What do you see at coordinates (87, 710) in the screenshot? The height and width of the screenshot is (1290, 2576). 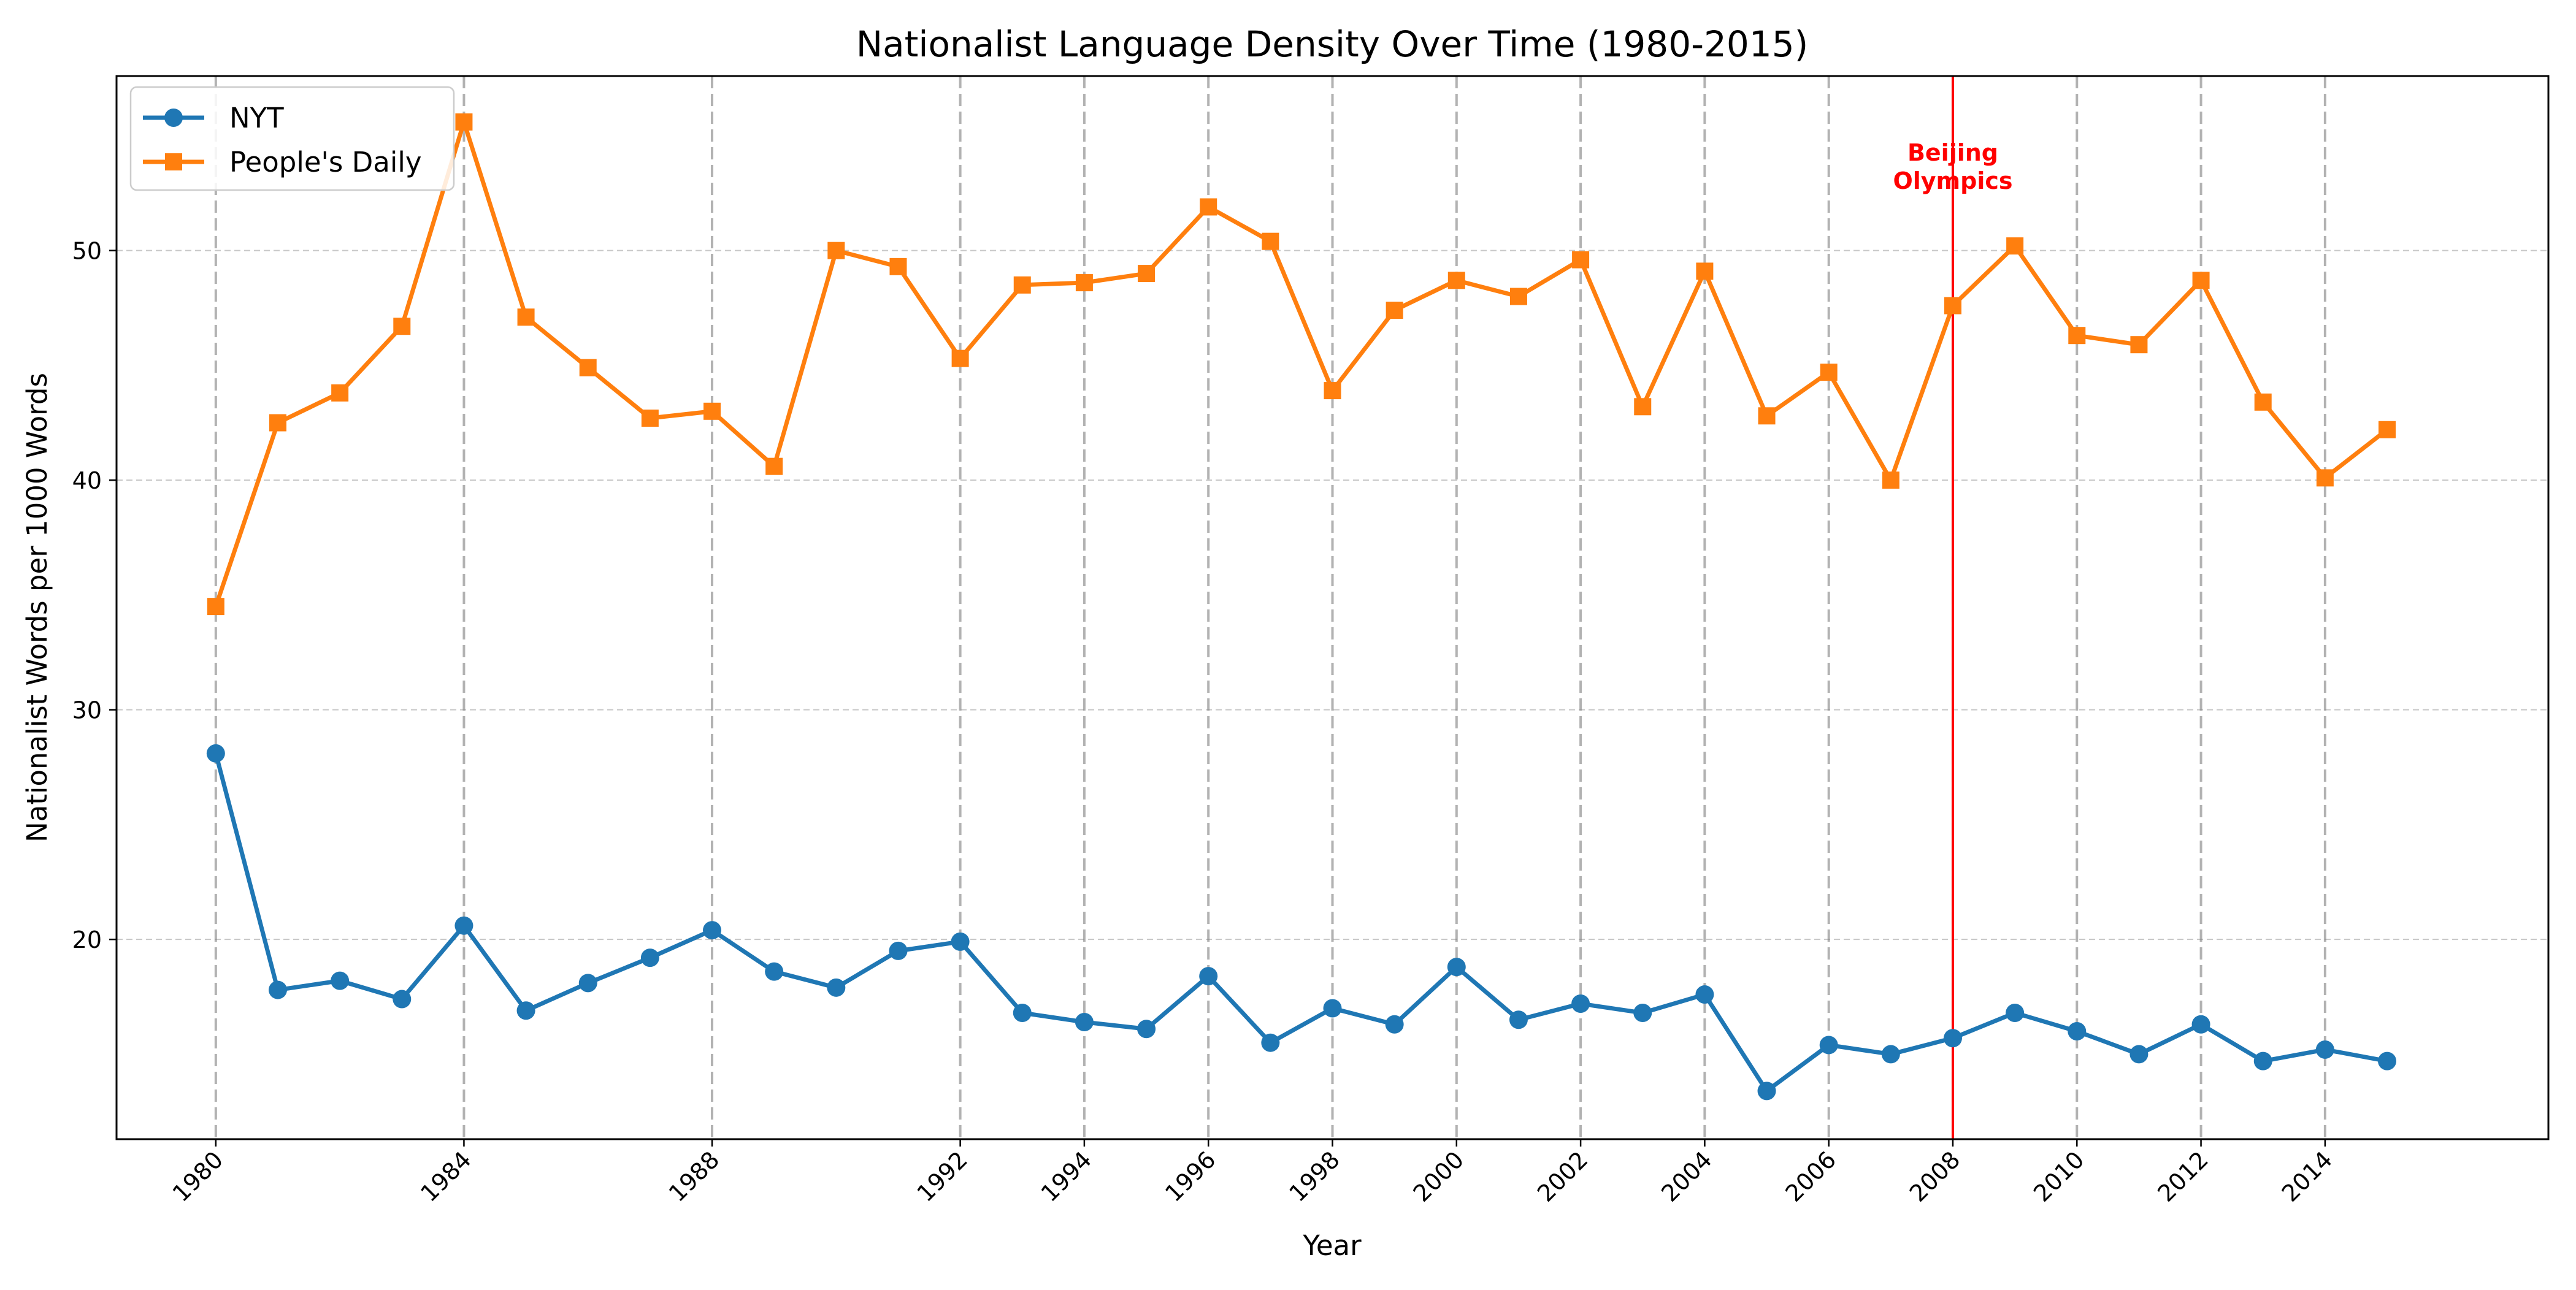 I see `y-tick-label: 30` at bounding box center [87, 710].